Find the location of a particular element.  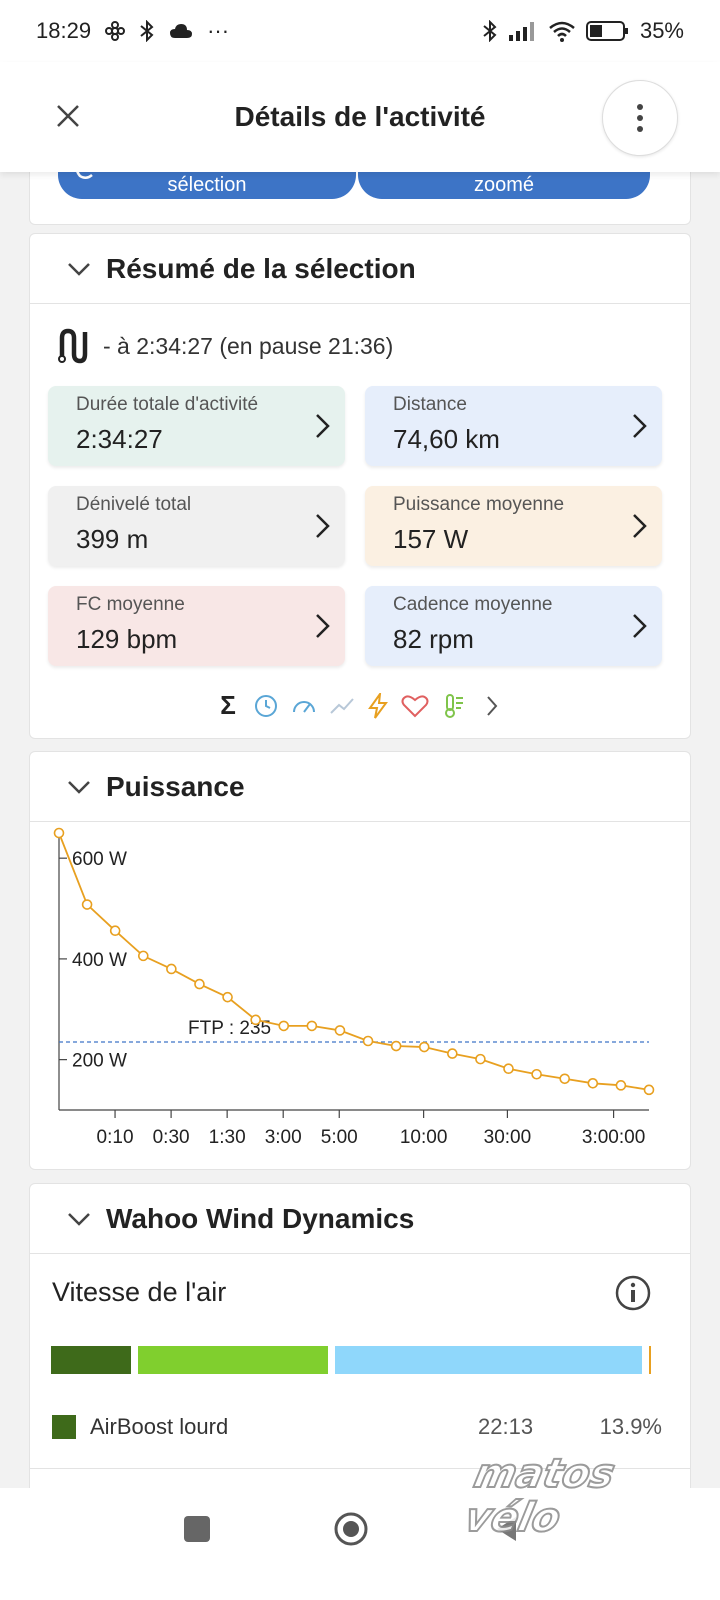

x-tick-label: 0:10 is located at coordinates (115, 1137).